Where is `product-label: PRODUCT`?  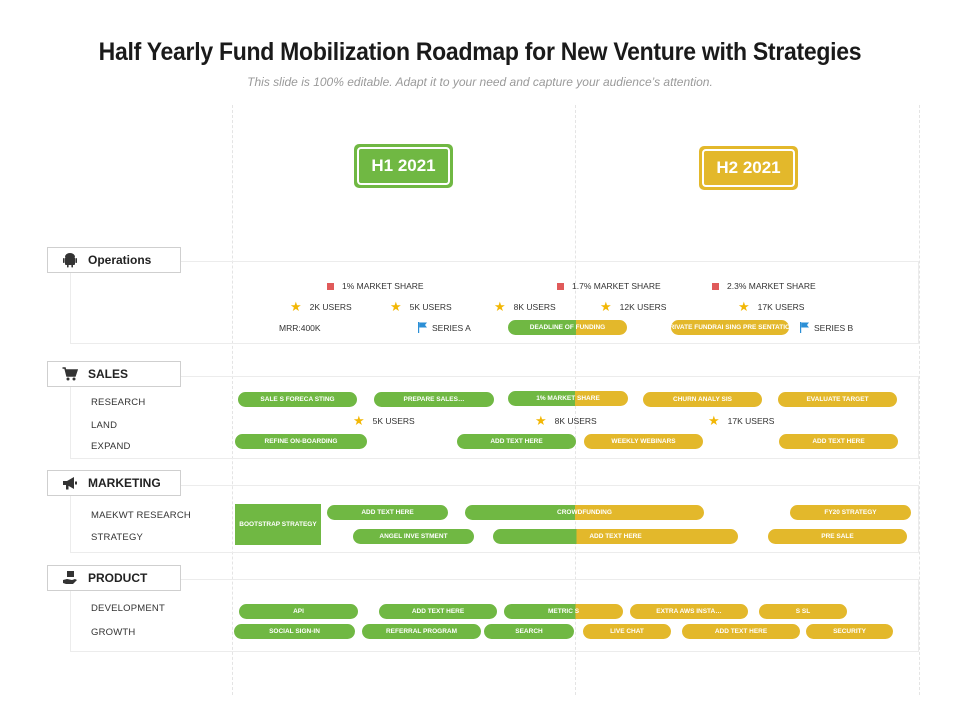
product-label: PRODUCT is located at coordinates (118, 578).